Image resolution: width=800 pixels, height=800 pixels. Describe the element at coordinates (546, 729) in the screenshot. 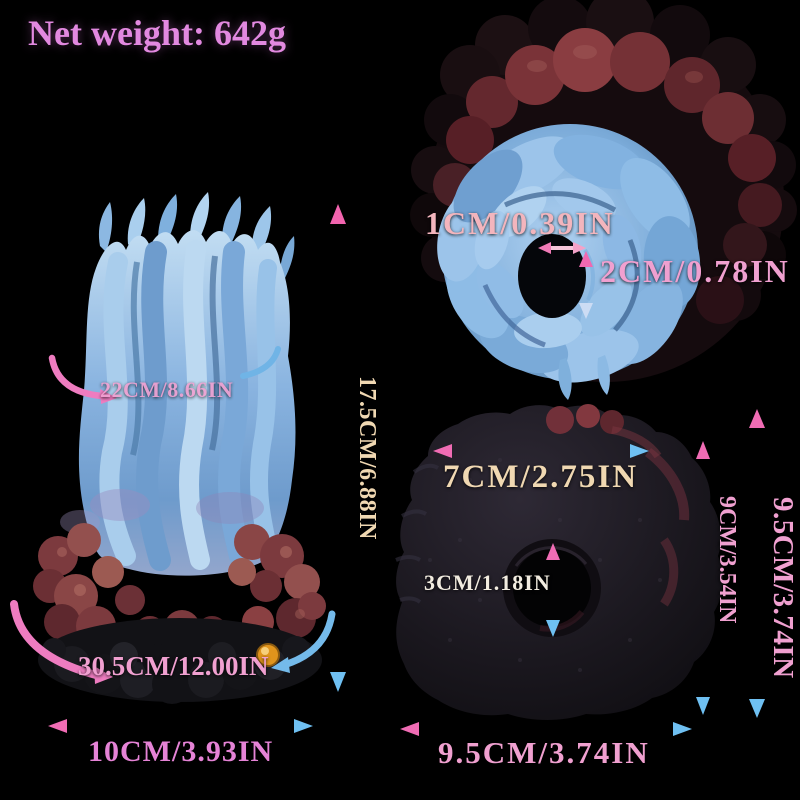

I see `arrow-base-depth` at that location.